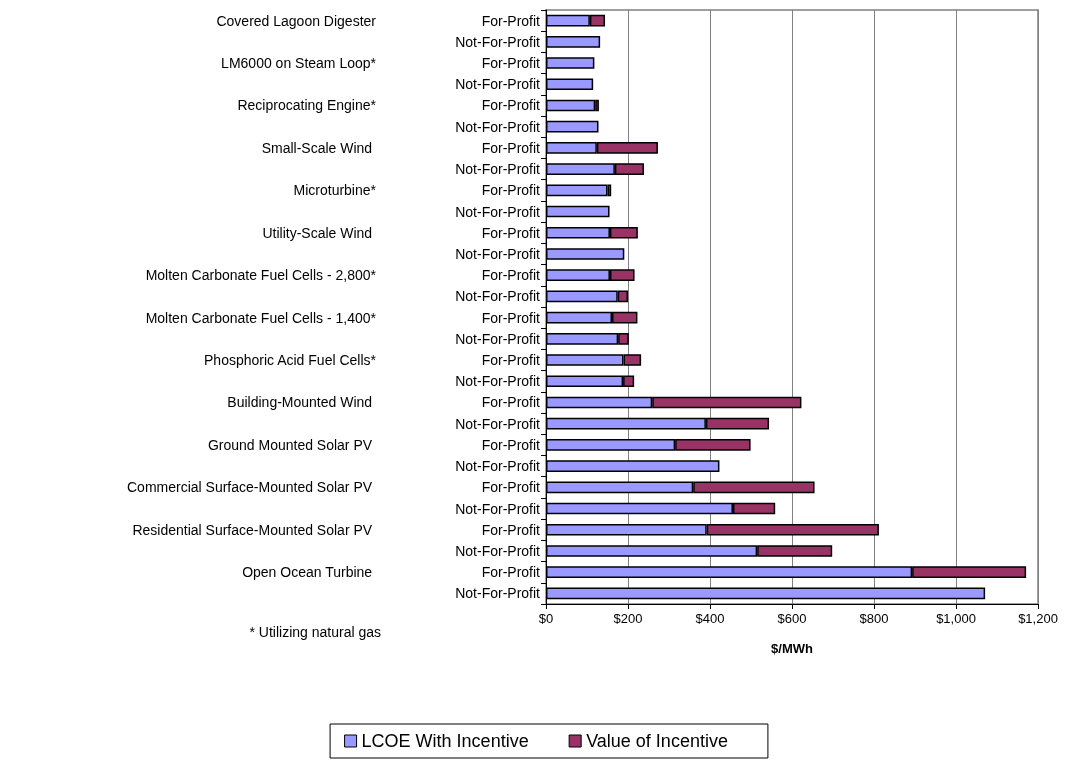 The width and height of the screenshot is (1072, 780). What do you see at coordinates (657, 741) in the screenshot?
I see `legend-label: Value of Incentive` at bounding box center [657, 741].